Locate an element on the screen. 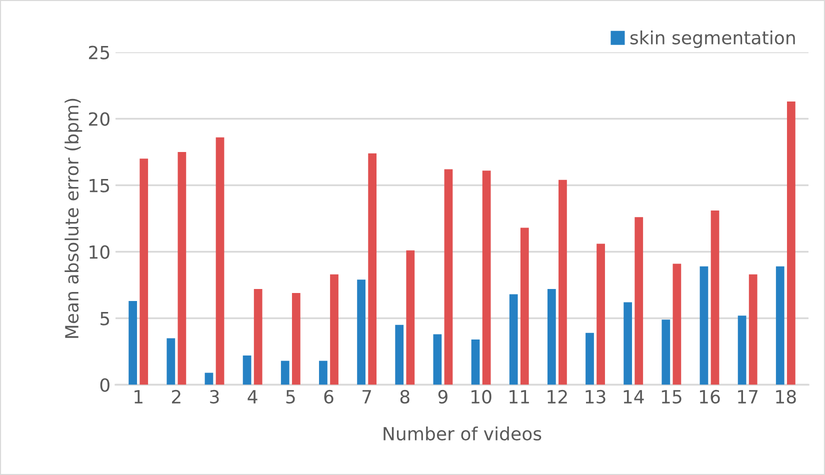  legend-label: skin segmentation is located at coordinates (712, 39).